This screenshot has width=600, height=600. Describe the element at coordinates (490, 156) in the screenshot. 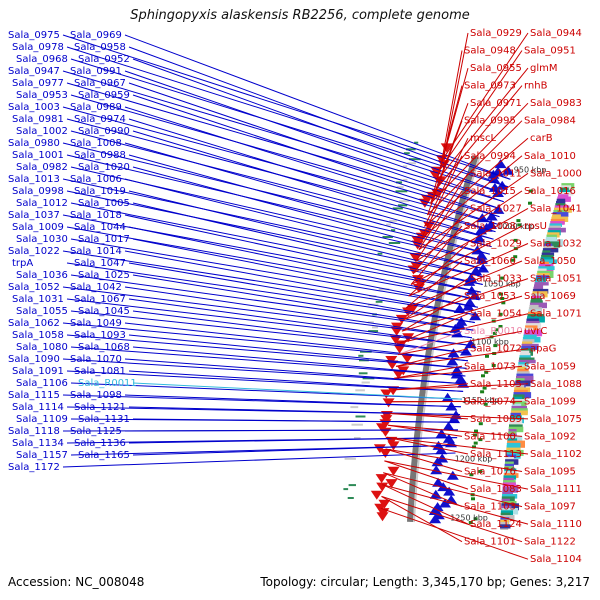

I see `gene-label-reverse: Sala_0994` at that location.